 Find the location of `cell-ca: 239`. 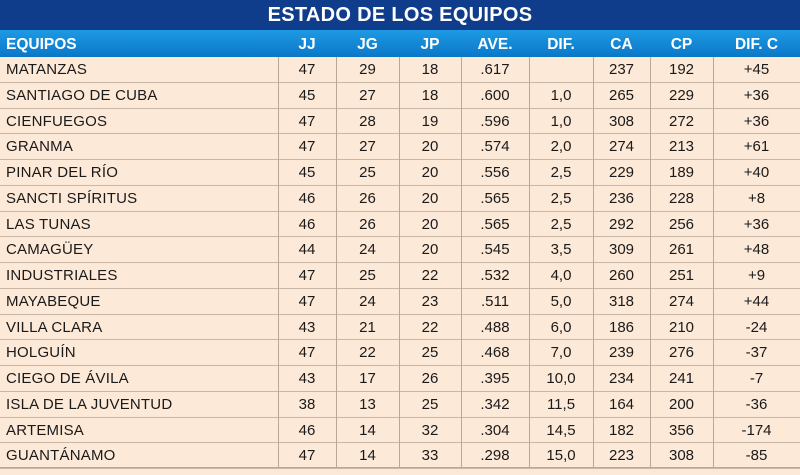

cell-ca: 239 is located at coordinates (621, 353).